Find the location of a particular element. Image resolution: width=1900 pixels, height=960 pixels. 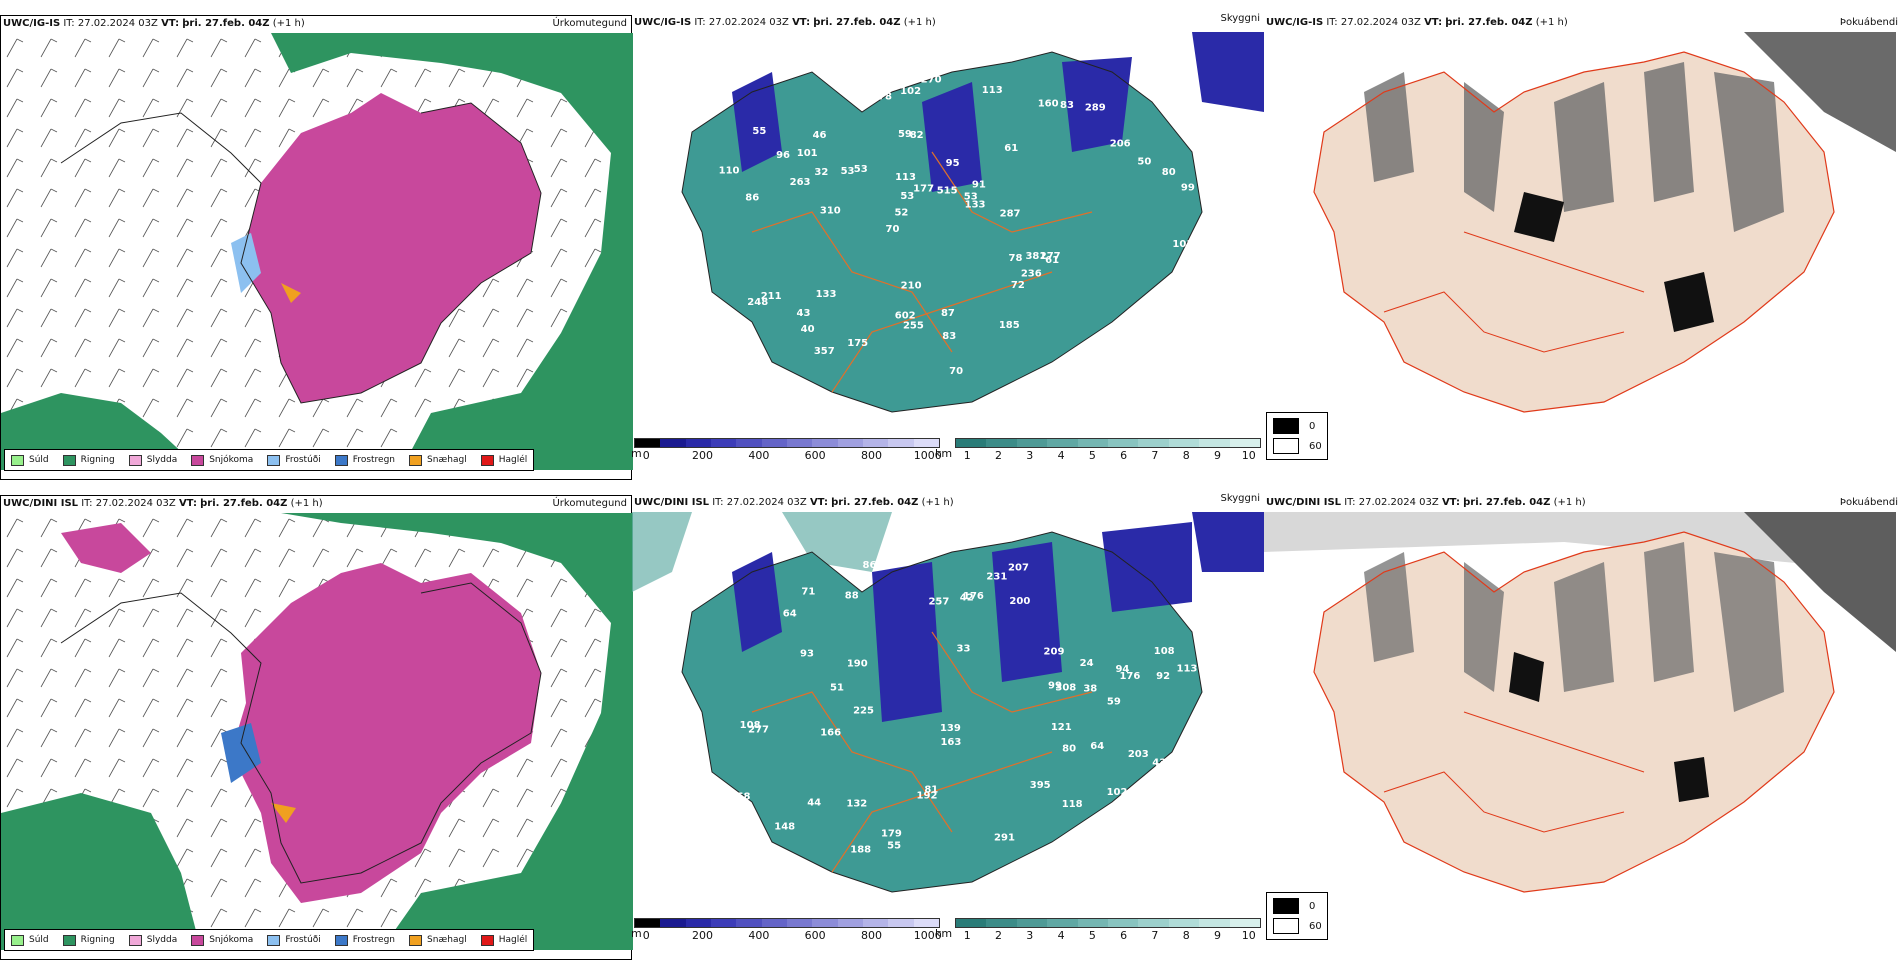

colorbar-tick-label: 6 is located at coordinates (1124, 455).